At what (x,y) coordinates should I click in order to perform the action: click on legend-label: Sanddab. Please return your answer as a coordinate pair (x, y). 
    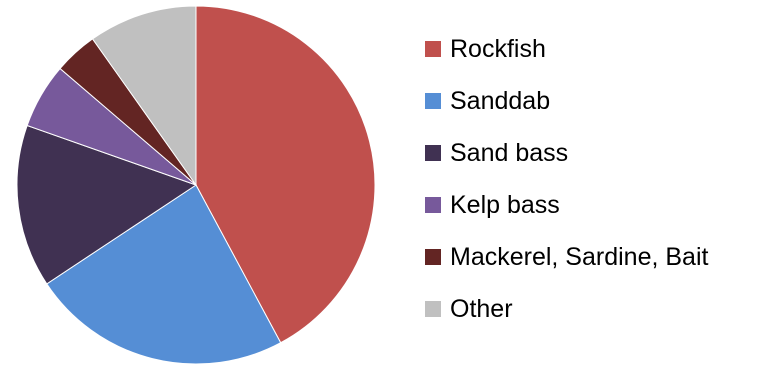
    Looking at the image, I should click on (500, 100).